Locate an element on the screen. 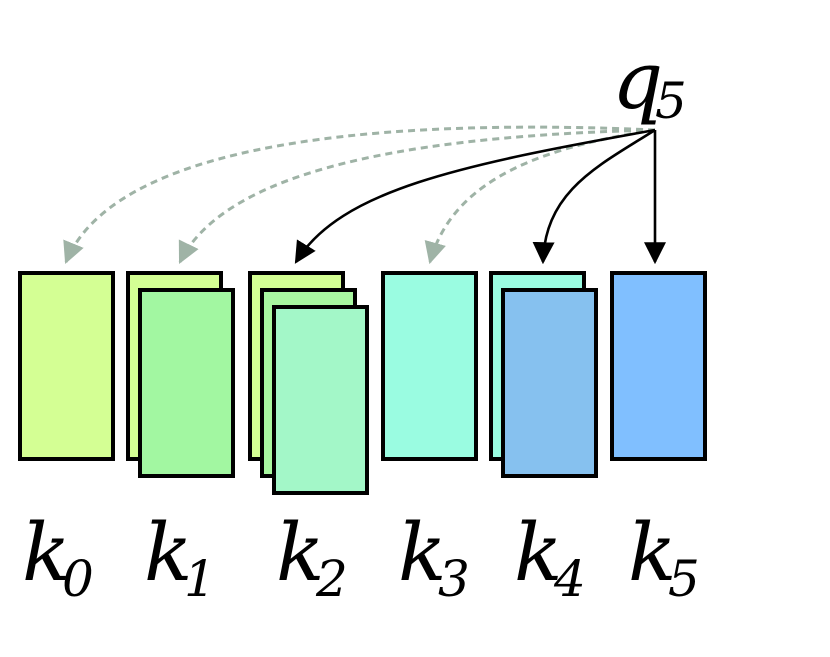  solid-arrows is located at coordinates (480, 196).